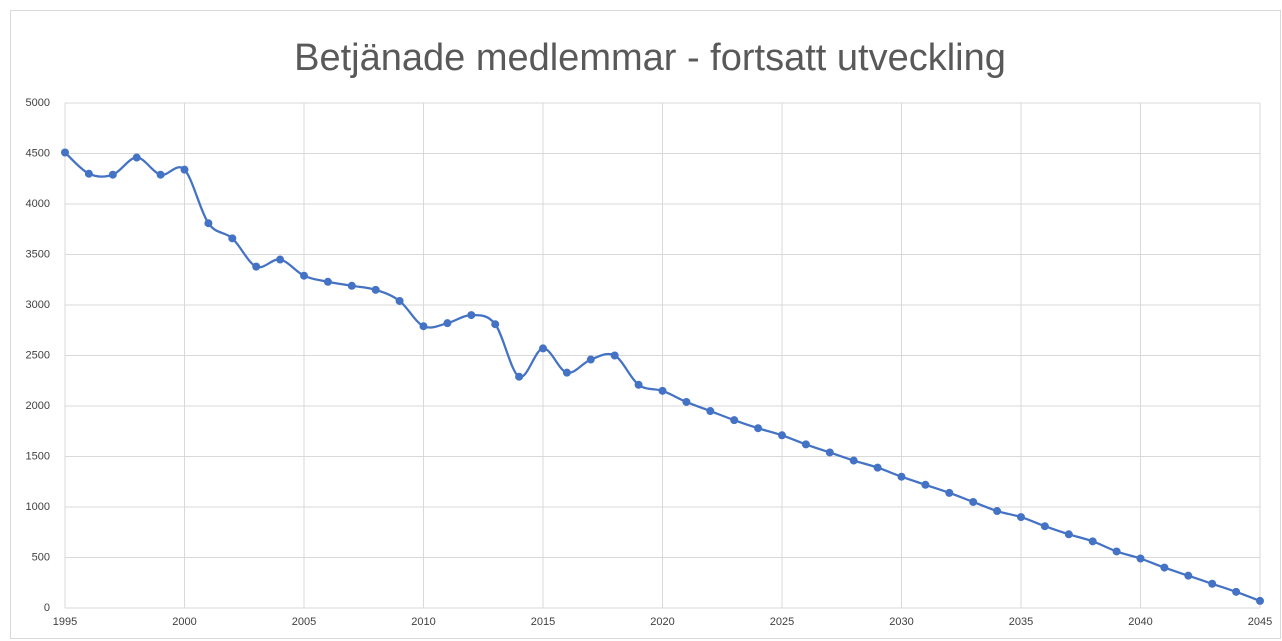 This screenshot has height=641, width=1282. I want to click on x-tick-label: 1995, so click(65, 622).